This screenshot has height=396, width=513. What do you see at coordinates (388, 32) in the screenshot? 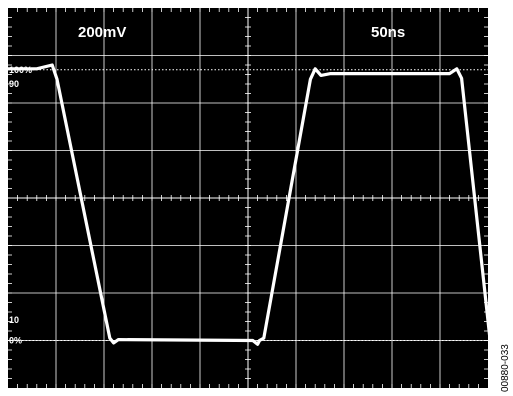
I see `time-per-div-label: 50ns` at bounding box center [388, 32].